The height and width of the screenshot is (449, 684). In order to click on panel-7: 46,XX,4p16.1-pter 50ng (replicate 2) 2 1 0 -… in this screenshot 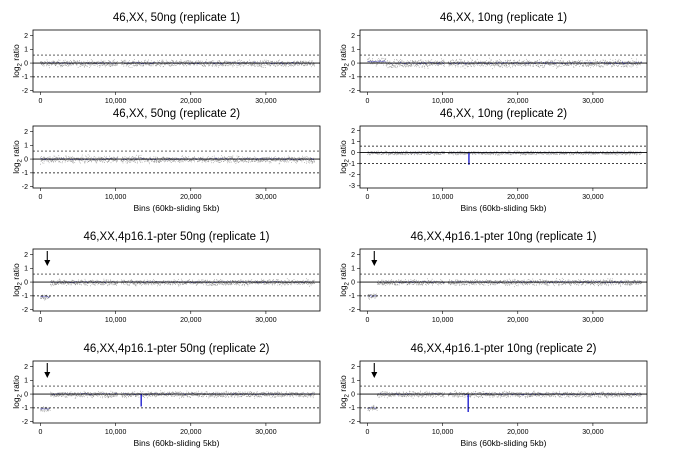, I will do `click(165, 395)`.